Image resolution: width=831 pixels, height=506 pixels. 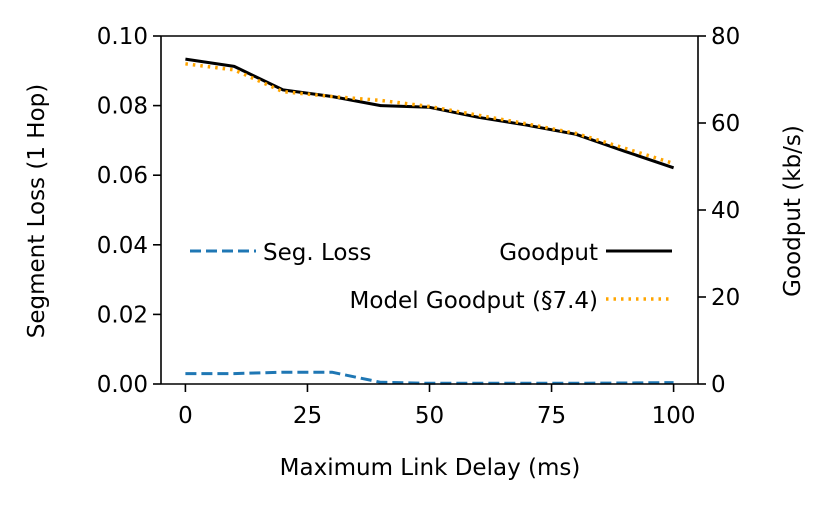 What do you see at coordinates (674, 416) in the screenshot?
I see `x-tick-label: 100` at bounding box center [674, 416].